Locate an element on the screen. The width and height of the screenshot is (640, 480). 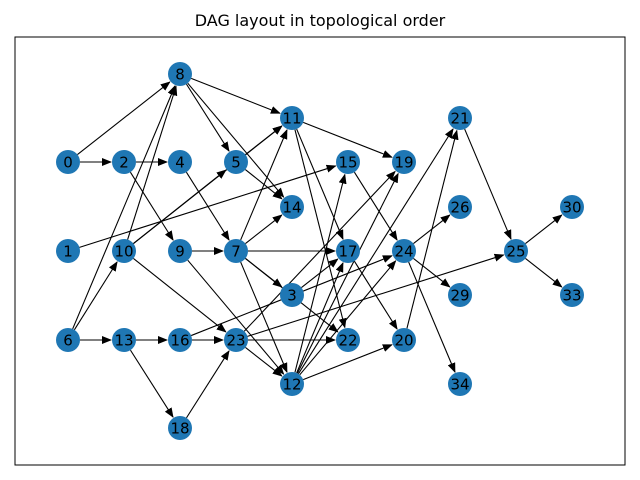
node-9: 9 is located at coordinates (180, 251).